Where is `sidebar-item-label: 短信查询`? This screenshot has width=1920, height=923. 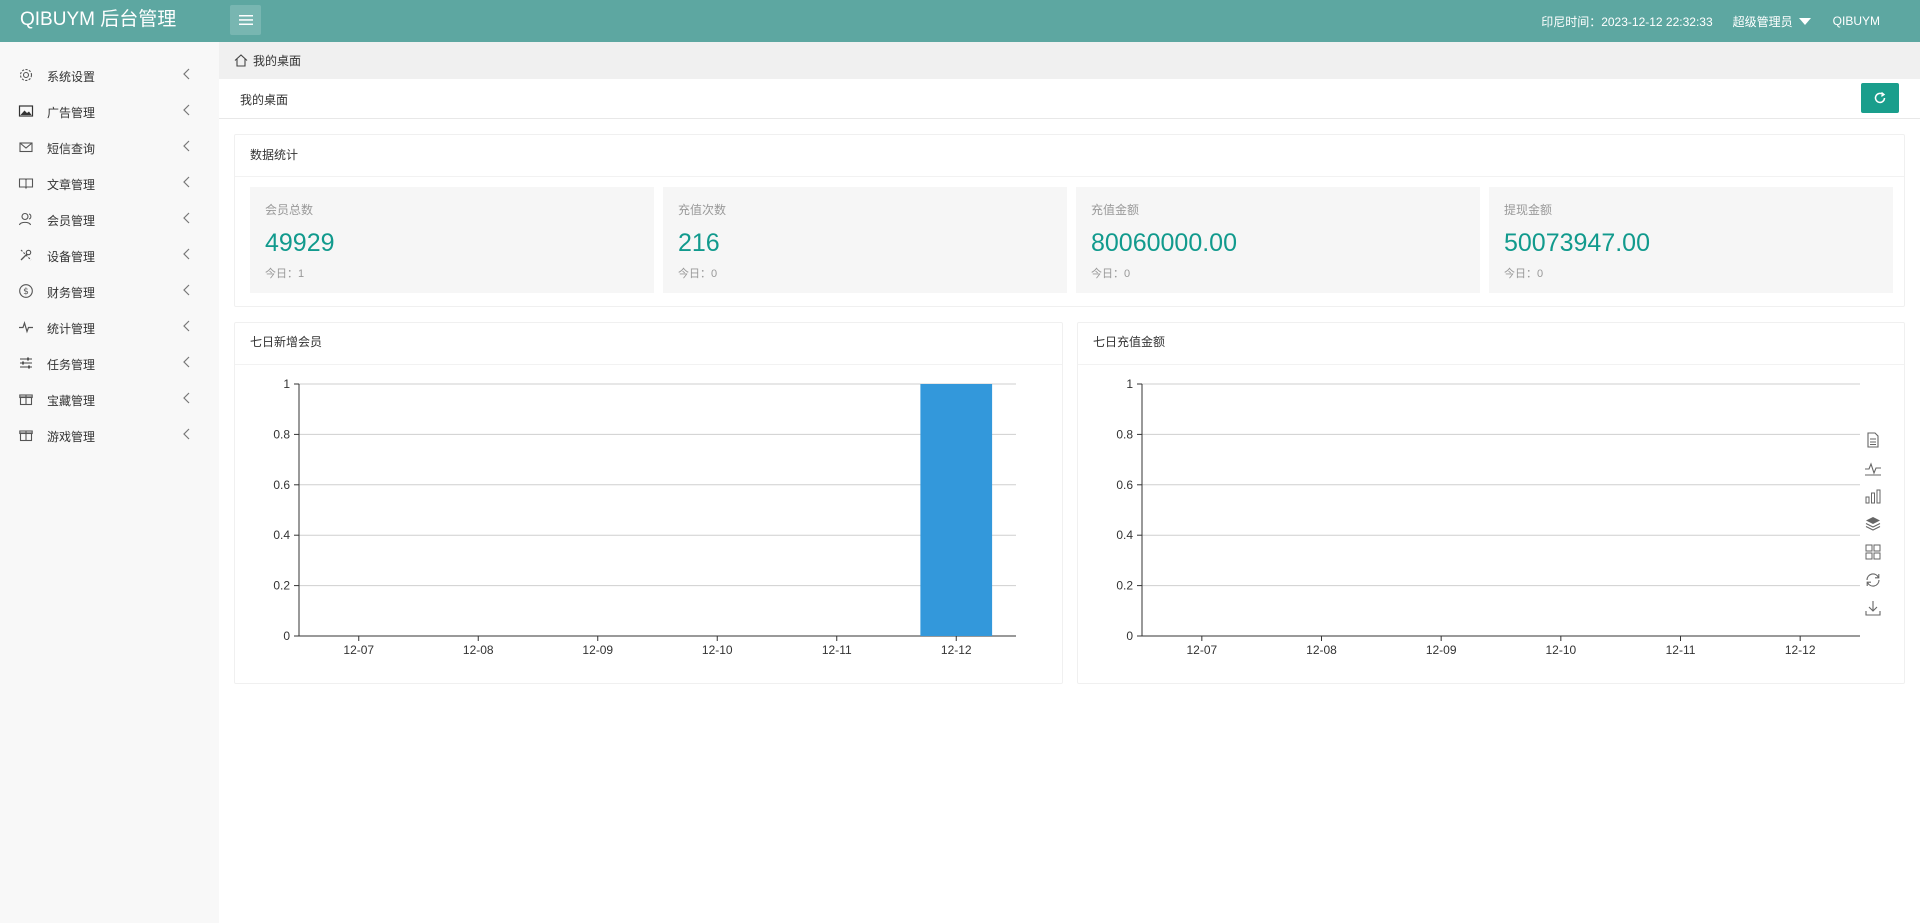
sidebar-item-label: 短信查询 is located at coordinates (71, 149).